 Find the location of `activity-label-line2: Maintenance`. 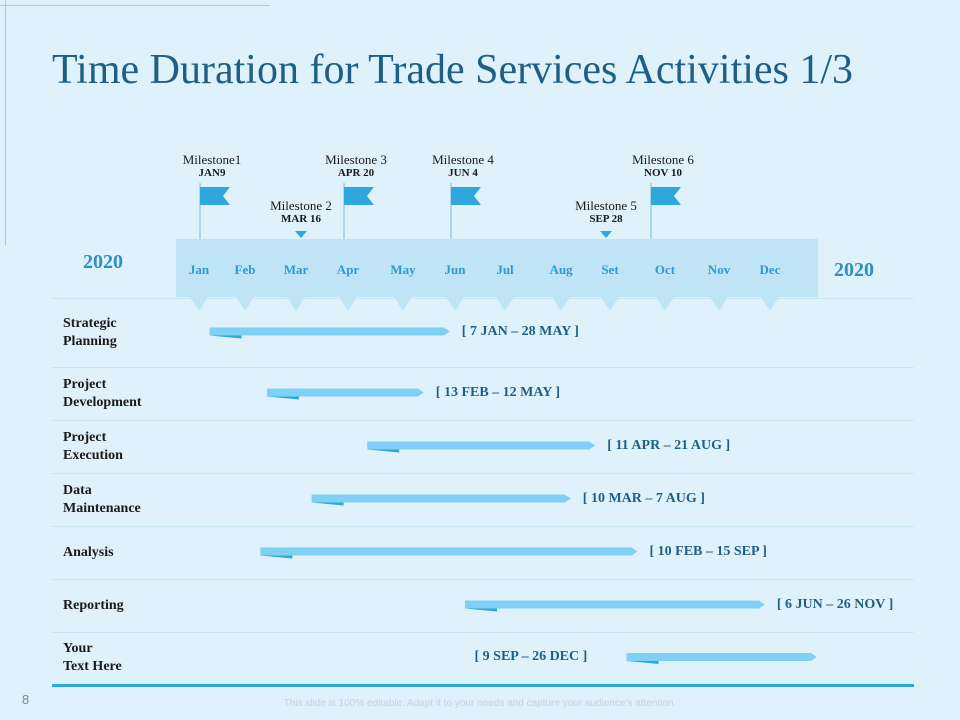

activity-label-line2: Maintenance is located at coordinates (102, 508).